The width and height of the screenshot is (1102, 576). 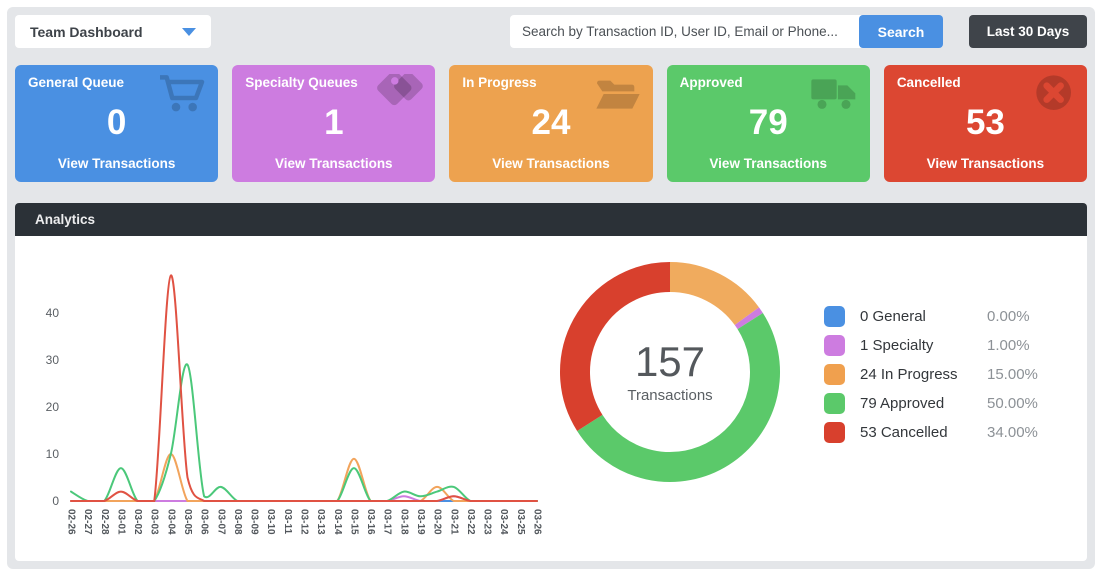 I want to click on legend-item-general: 0 General 0.00%, so click(x=949, y=316).